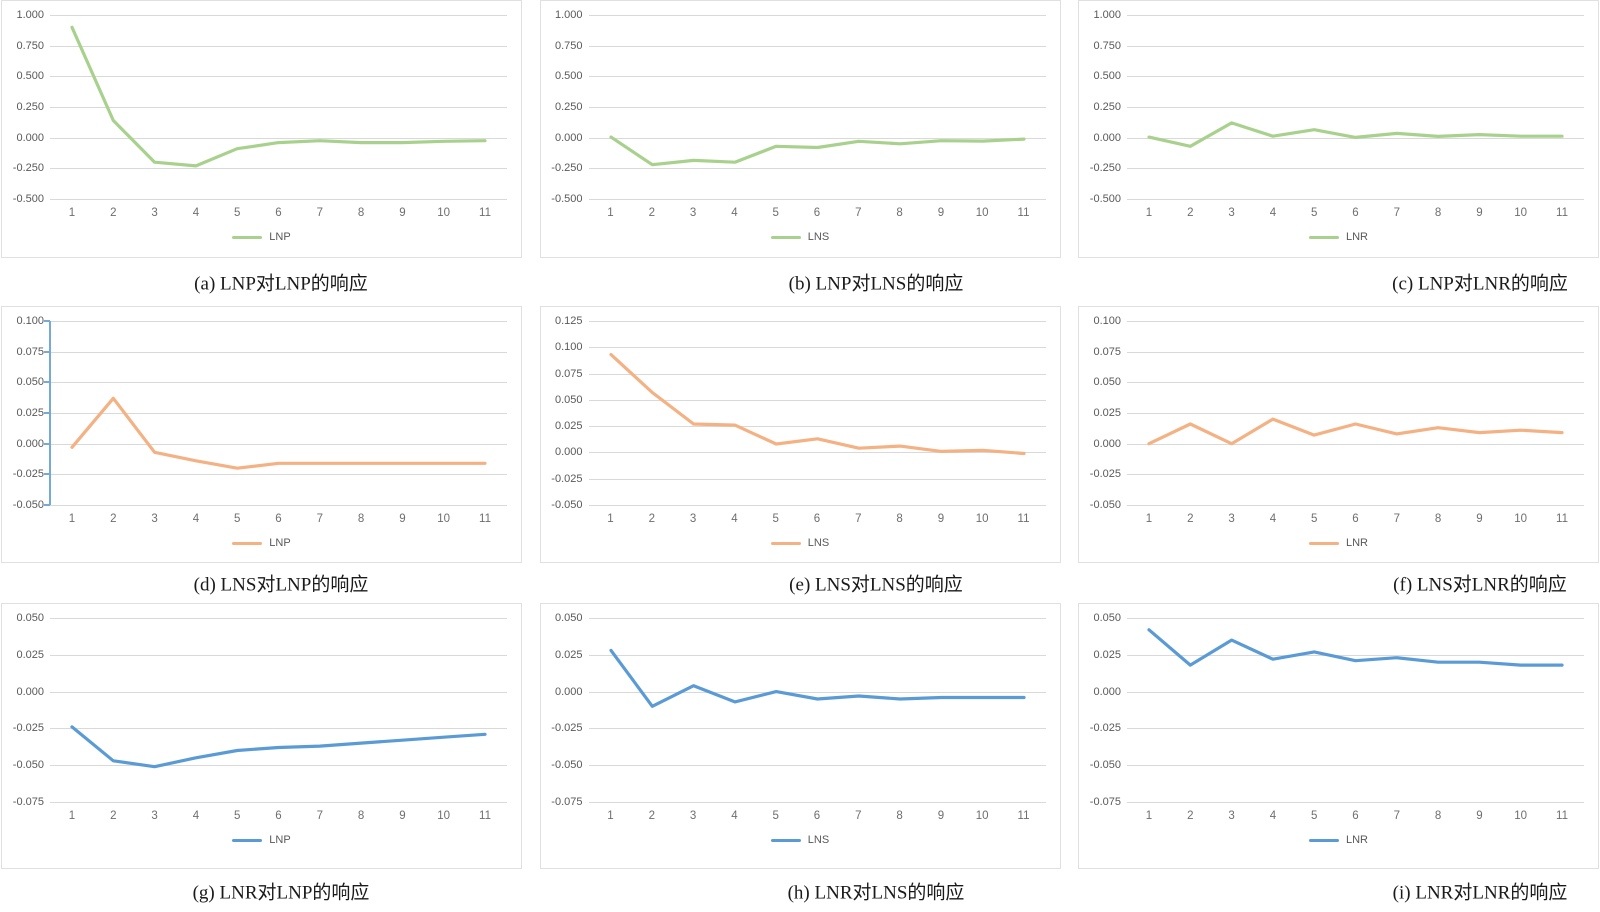 The height and width of the screenshot is (912, 1600). What do you see at coordinates (281, 284) in the screenshot?
I see `chart-caption-a: (a) LNP对LNP的响应` at bounding box center [281, 284].